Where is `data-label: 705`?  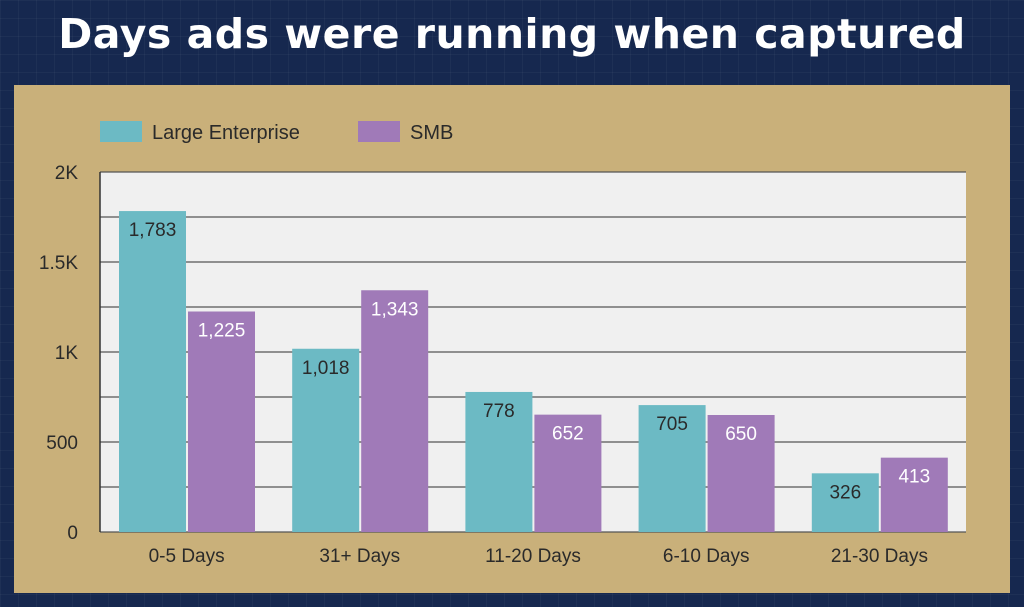
data-label: 705 is located at coordinates (672, 424).